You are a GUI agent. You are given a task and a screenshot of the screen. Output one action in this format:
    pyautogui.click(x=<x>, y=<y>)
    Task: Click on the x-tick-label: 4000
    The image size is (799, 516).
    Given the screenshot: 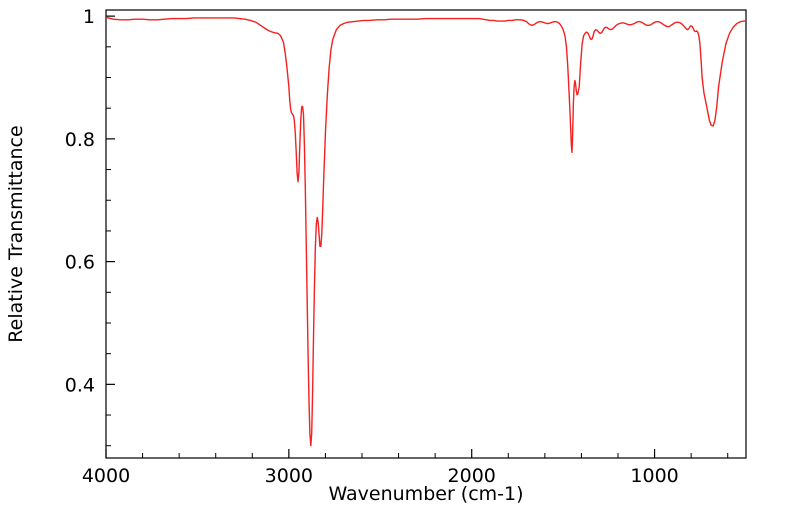 What is the action you would take?
    pyautogui.click(x=106, y=476)
    